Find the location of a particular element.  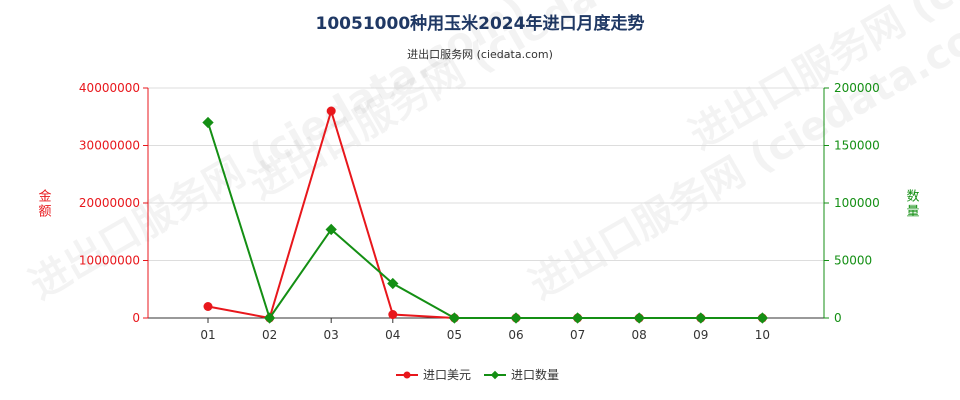

axis-label-char: 额 is located at coordinates (44, 212).